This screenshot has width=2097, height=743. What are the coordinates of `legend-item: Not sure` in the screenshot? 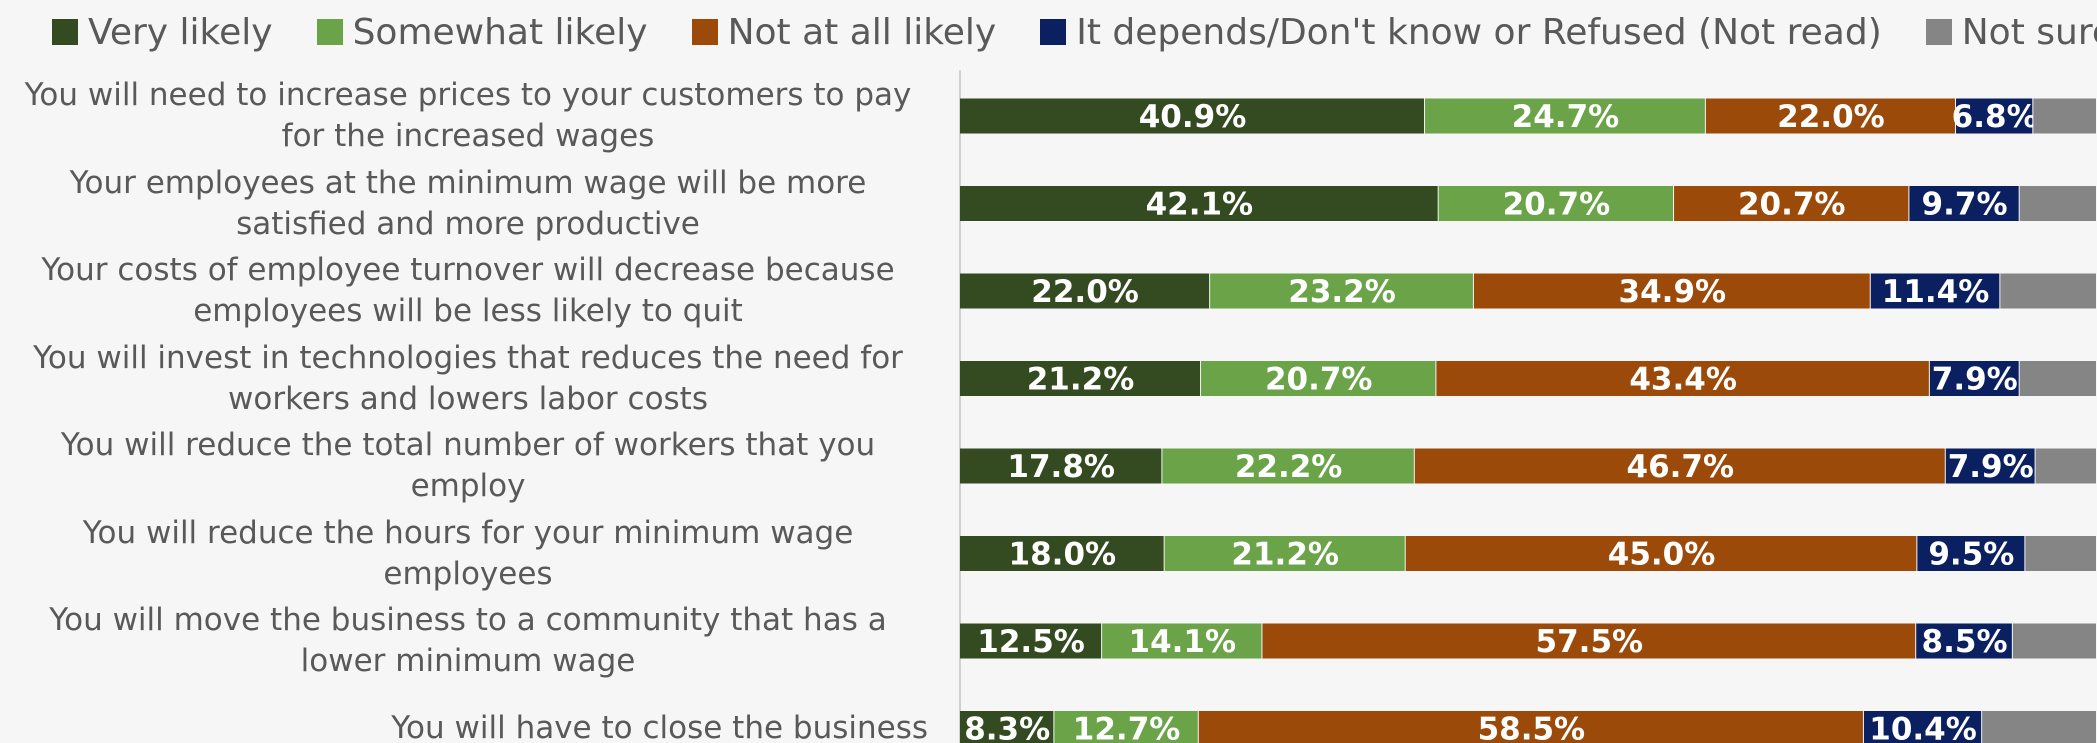 It's located at (2011, 32).